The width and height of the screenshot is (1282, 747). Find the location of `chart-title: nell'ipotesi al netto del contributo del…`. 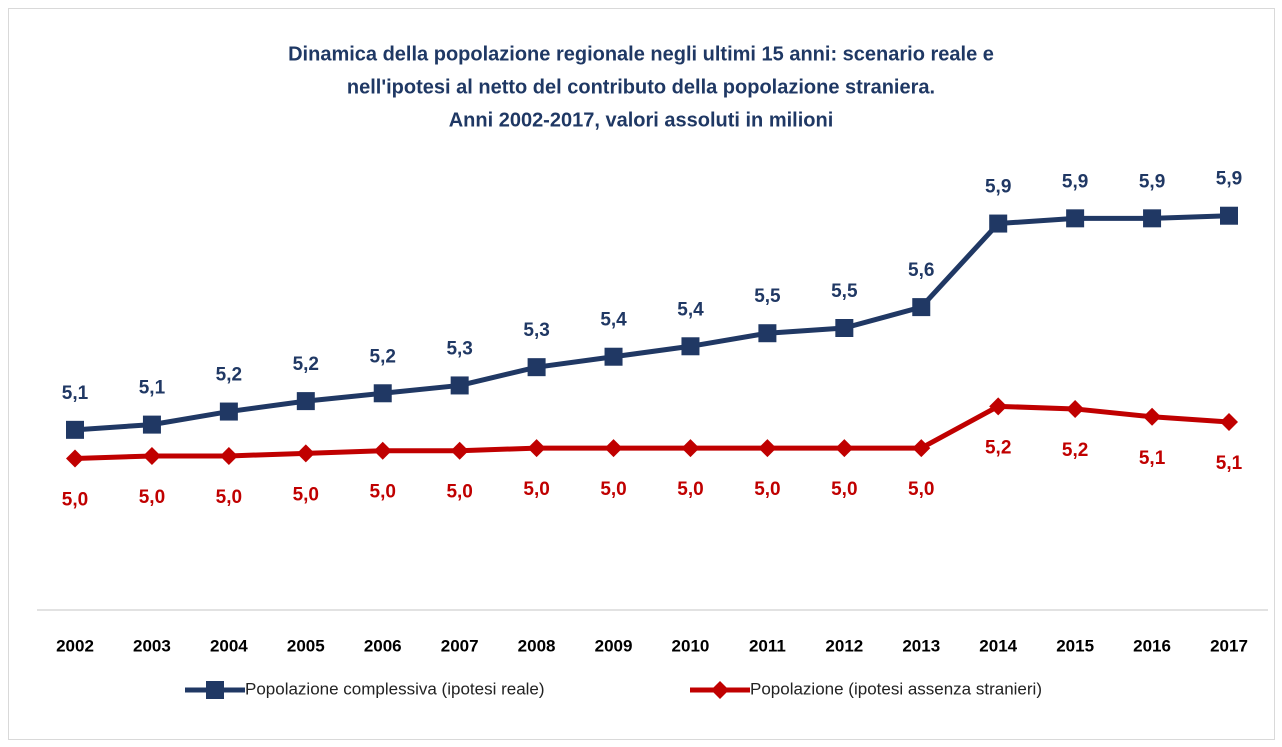

chart-title: nell'ipotesi al netto del contributo del… is located at coordinates (641, 87).